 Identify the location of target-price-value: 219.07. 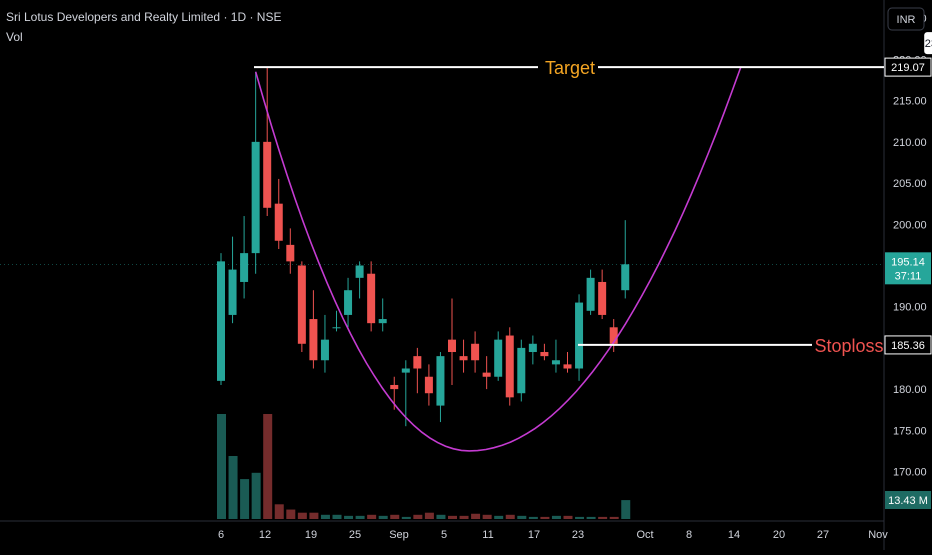
(908, 68).